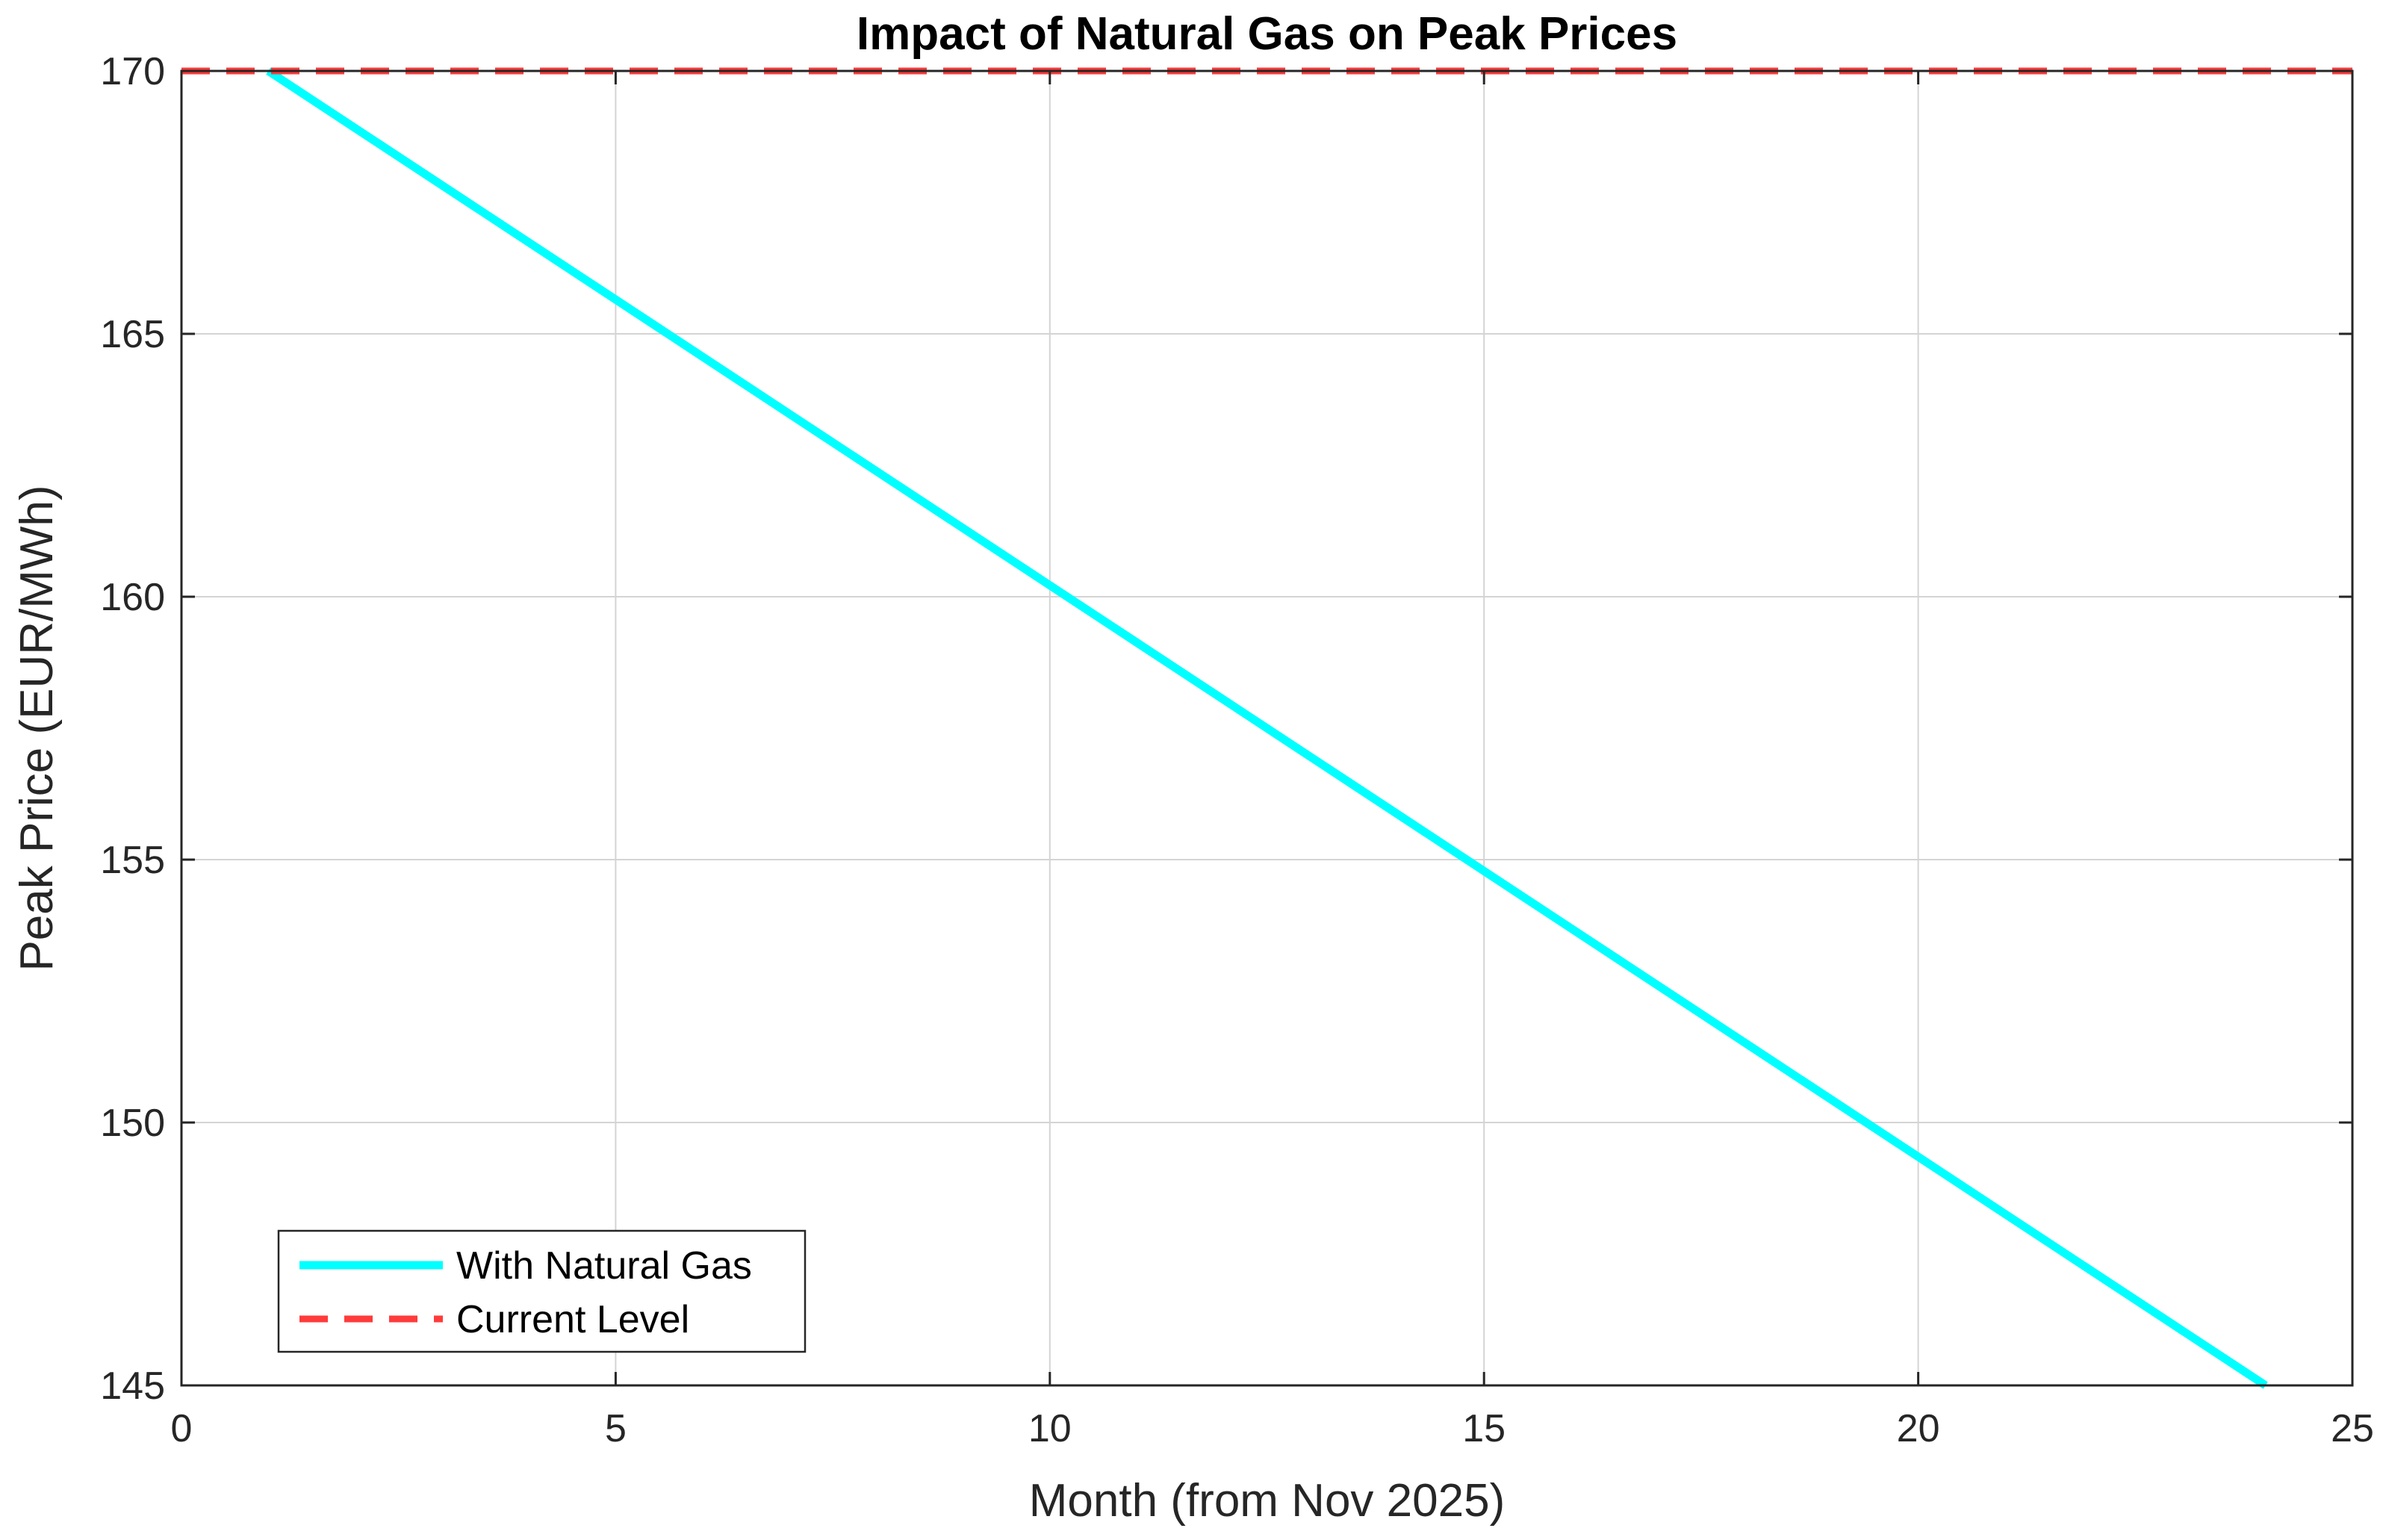 This screenshot has height=1540, width=2386. What do you see at coordinates (182, 1428) in the screenshot?
I see `x-tick-label: 0` at bounding box center [182, 1428].